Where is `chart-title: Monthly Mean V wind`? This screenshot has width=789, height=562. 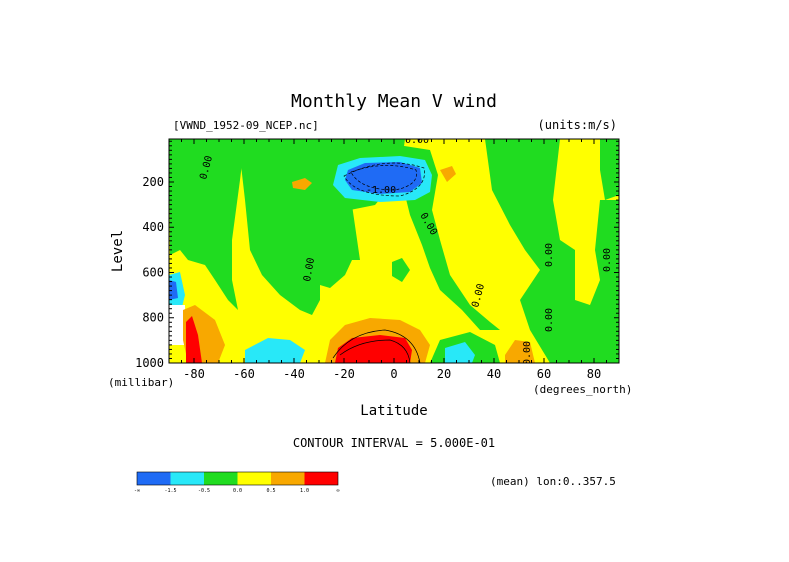 chart-title: Monthly Mean V wind is located at coordinates (394, 101).